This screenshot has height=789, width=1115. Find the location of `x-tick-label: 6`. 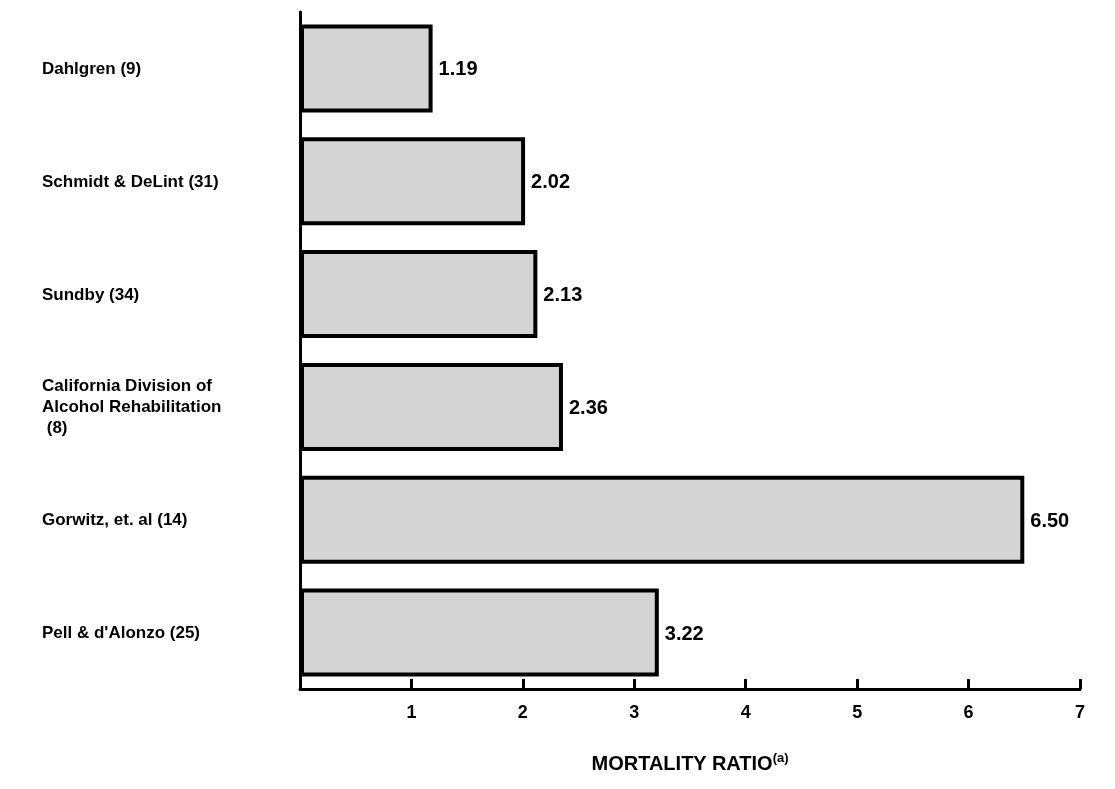

x-tick-label: 6 is located at coordinates (968, 712).